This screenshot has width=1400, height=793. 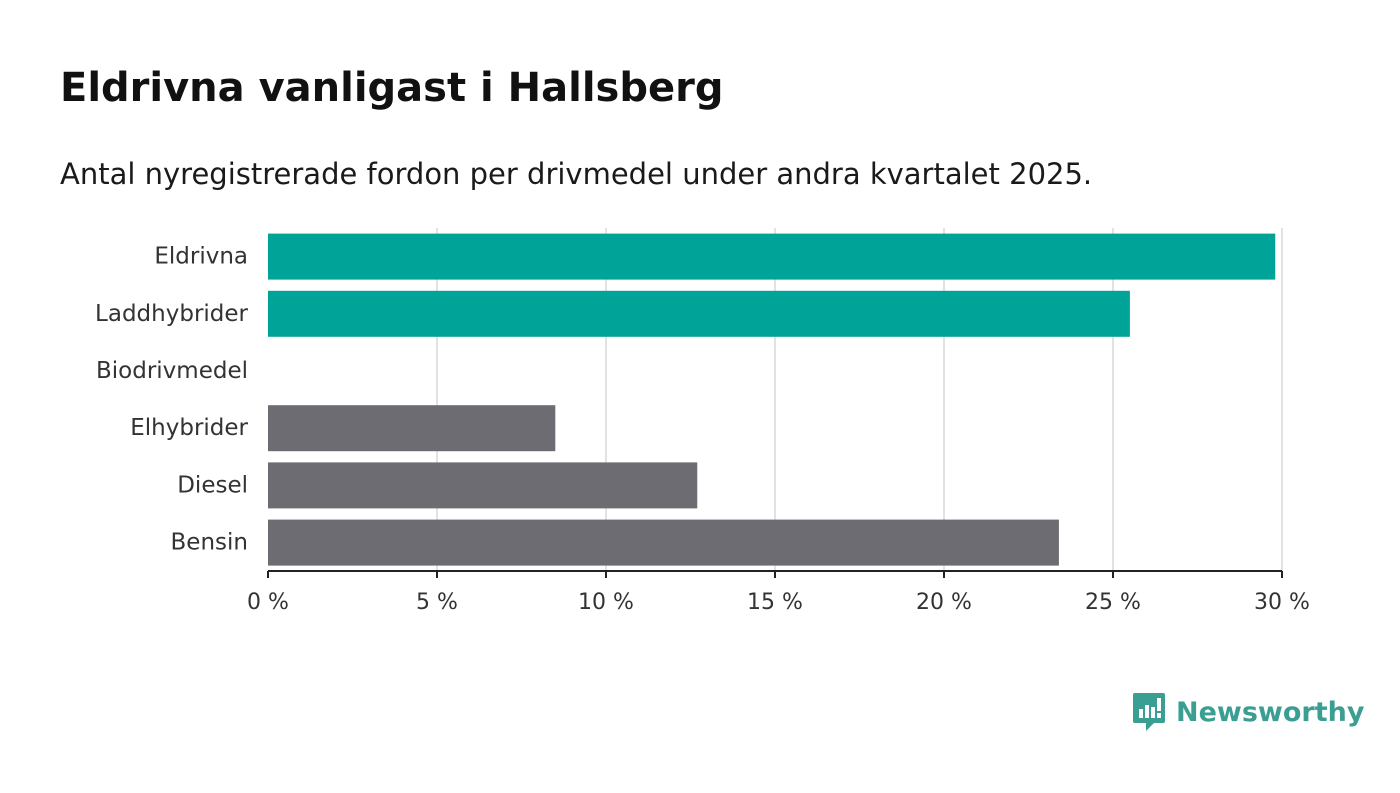 I want to click on bar-laddhybrider, so click(x=699, y=313).